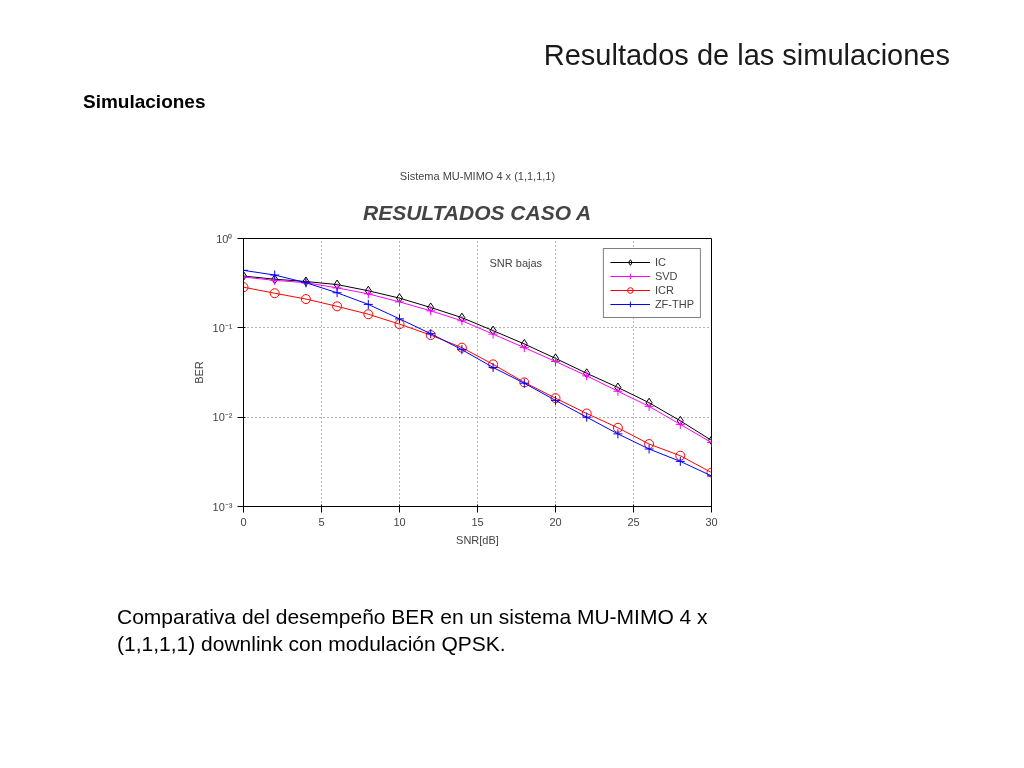 The width and height of the screenshot is (1024, 768). What do you see at coordinates (144, 102) in the screenshot?
I see `text: Simulaciones` at bounding box center [144, 102].